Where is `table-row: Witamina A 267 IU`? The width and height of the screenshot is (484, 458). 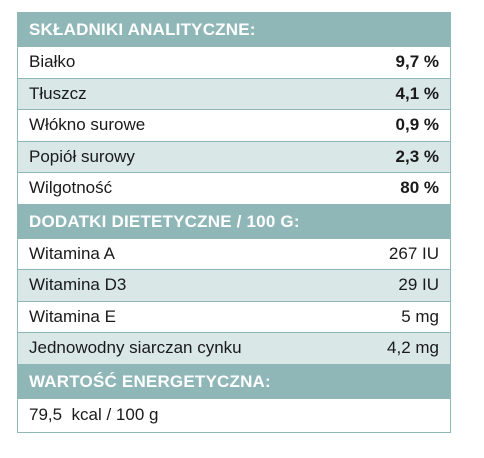
table-row: Witamina A 267 IU is located at coordinates (234, 254).